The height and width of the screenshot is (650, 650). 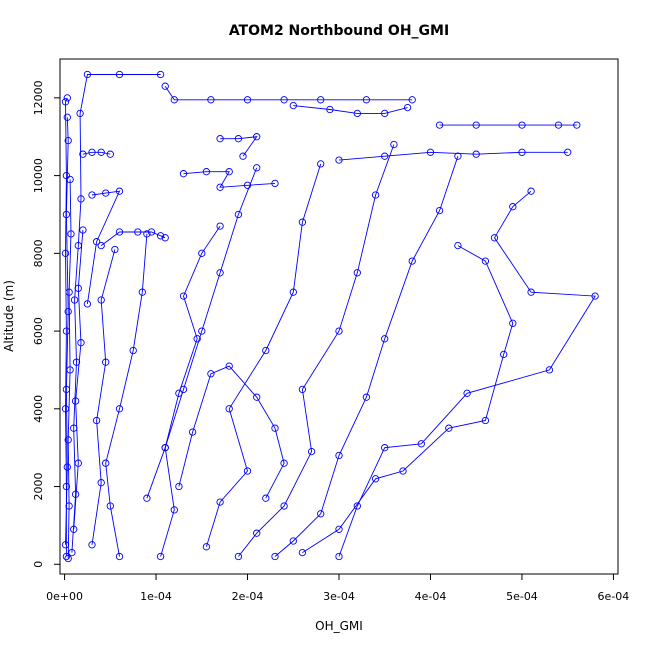 What do you see at coordinates (156, 596) in the screenshot?
I see `x-tick-label: 1e-04` at bounding box center [156, 596].